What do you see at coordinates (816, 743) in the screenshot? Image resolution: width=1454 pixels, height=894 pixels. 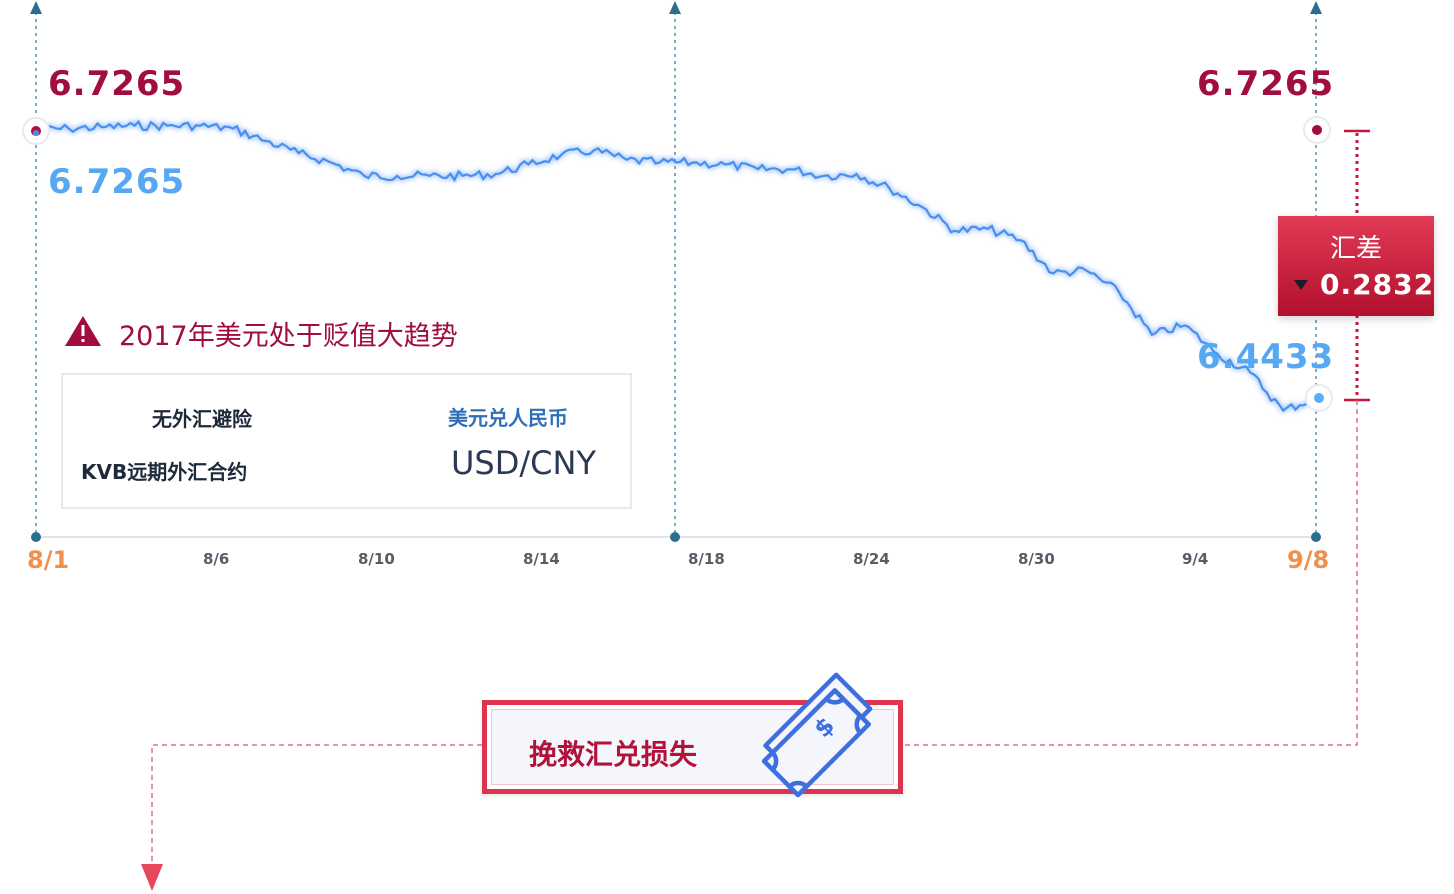 I see `bill-front` at bounding box center [816, 743].